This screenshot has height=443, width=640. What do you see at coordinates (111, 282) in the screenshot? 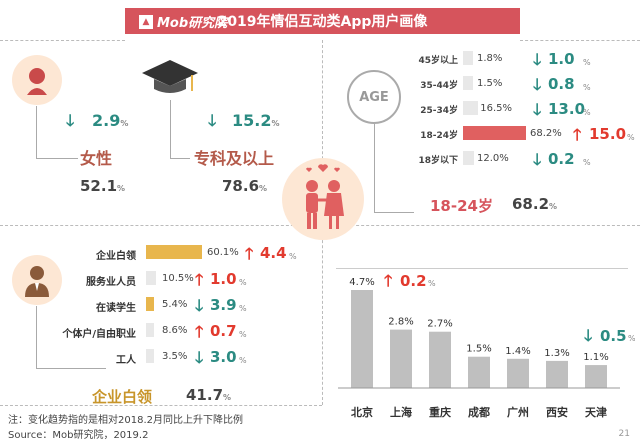
I see `occupation-label: 服务业人员` at bounding box center [111, 282].